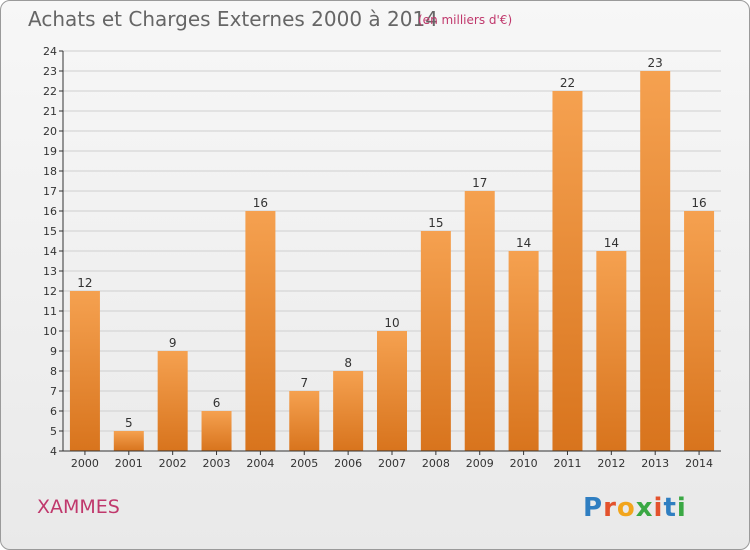 Image resolution: width=750 pixels, height=550 pixels. I want to click on y-tick-label: 23, so click(50, 71).